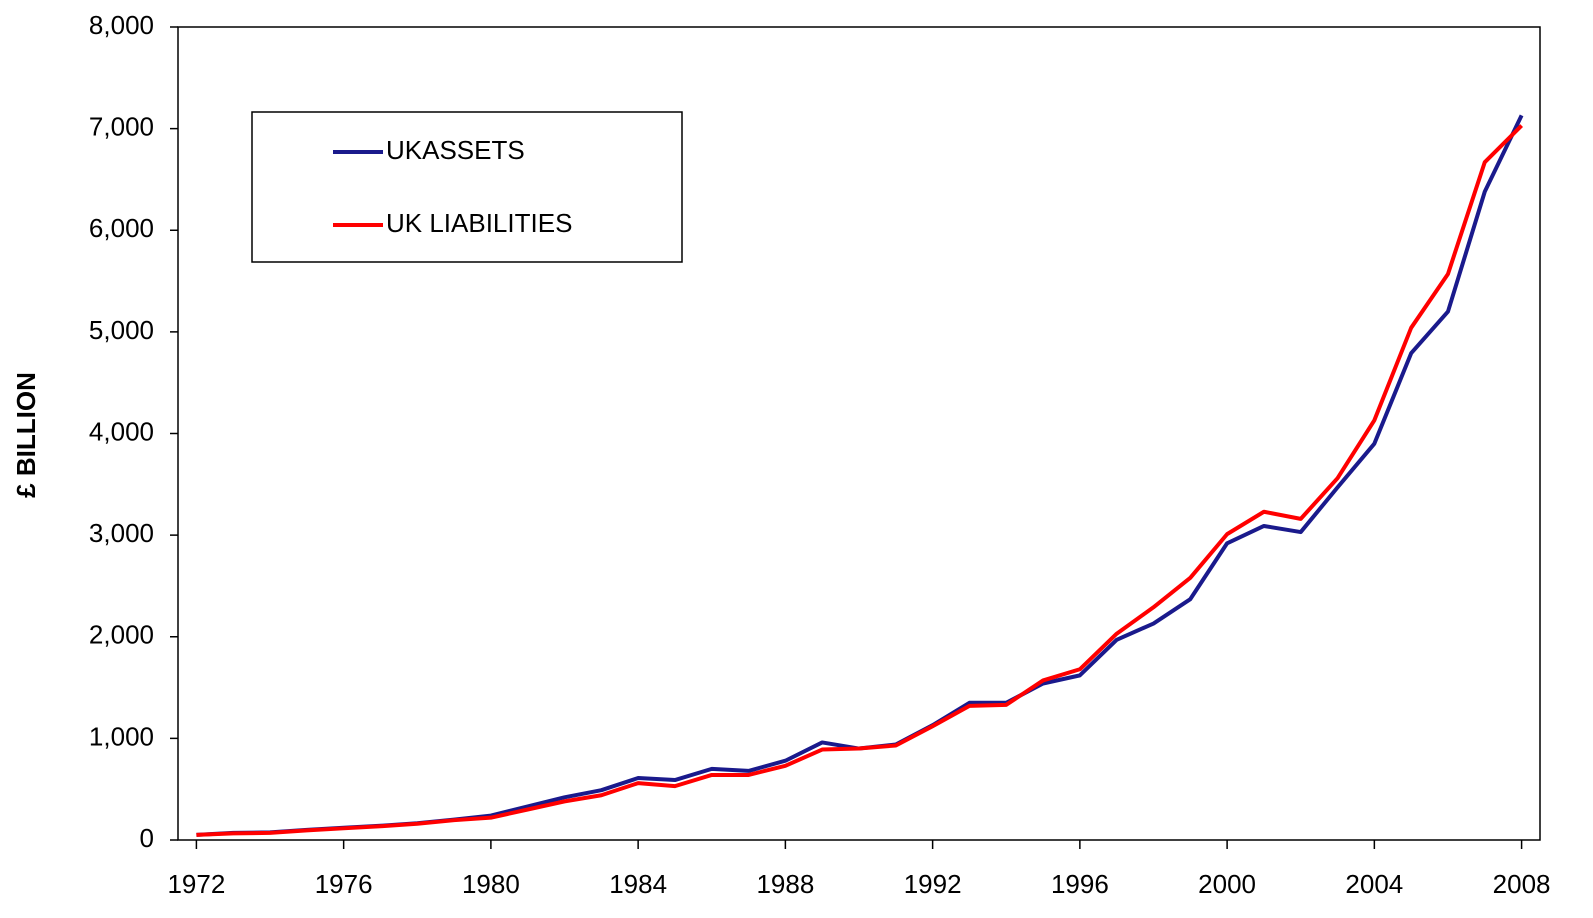  What do you see at coordinates (344, 884) in the screenshot?
I see `x-tick-label: 1976` at bounding box center [344, 884].